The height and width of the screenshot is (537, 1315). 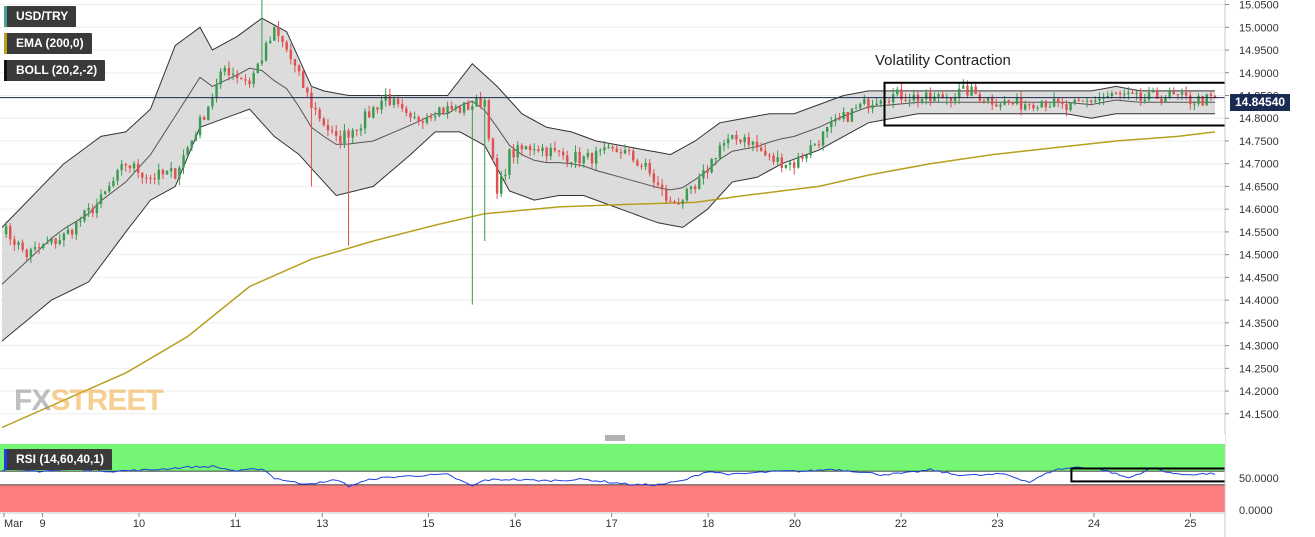 What do you see at coordinates (48, 43) in the screenshot?
I see `legend-ema: EMA (200,0)` at bounding box center [48, 43].